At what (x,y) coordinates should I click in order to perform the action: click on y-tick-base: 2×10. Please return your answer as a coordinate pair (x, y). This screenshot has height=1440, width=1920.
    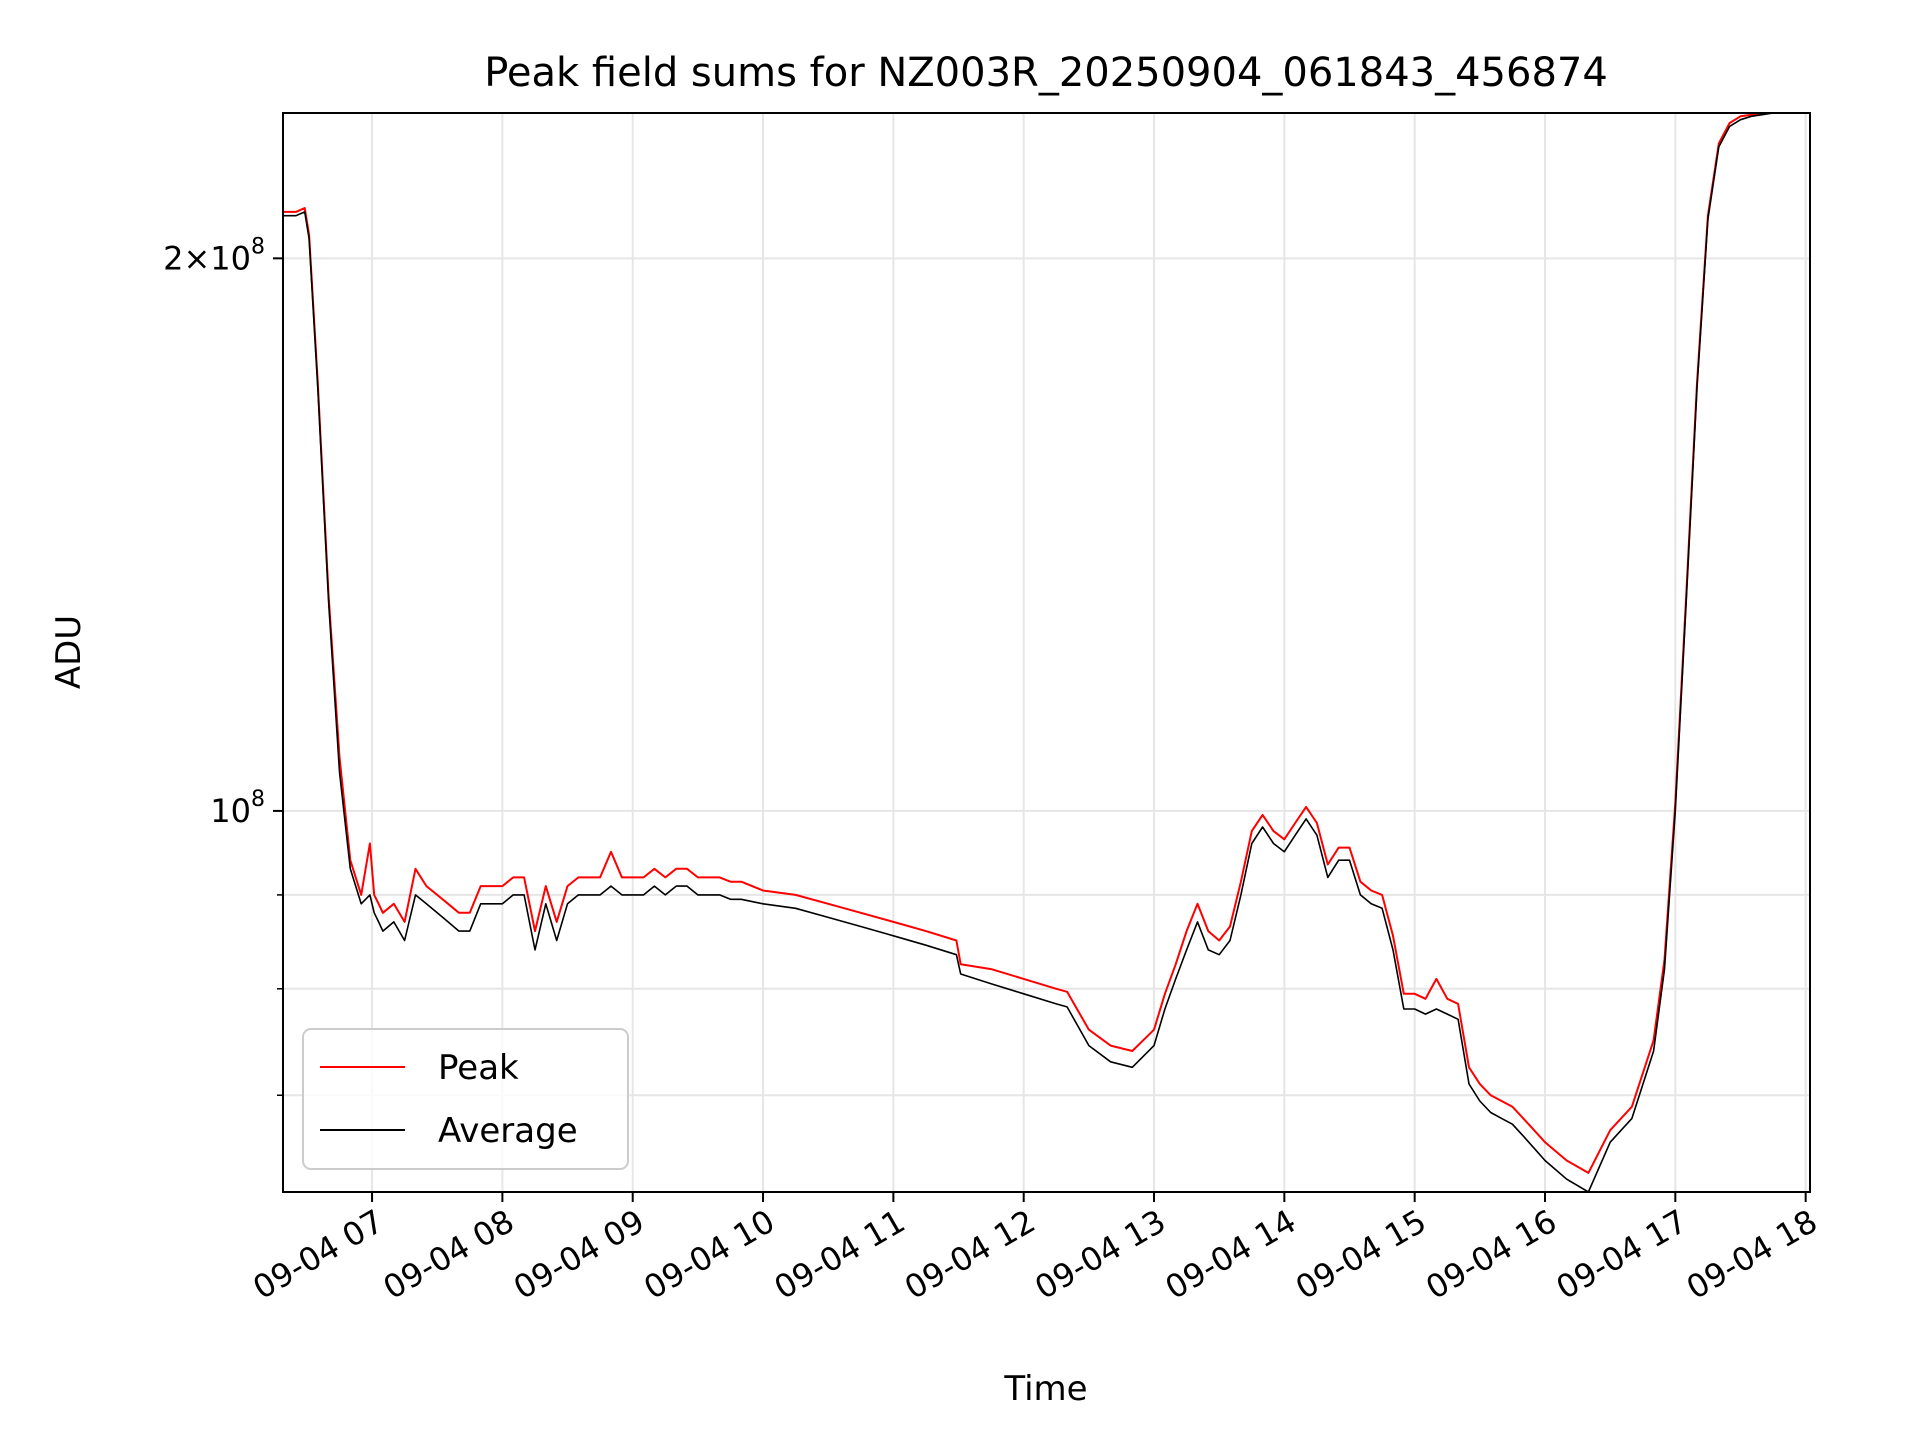
    Looking at the image, I should click on (207, 258).